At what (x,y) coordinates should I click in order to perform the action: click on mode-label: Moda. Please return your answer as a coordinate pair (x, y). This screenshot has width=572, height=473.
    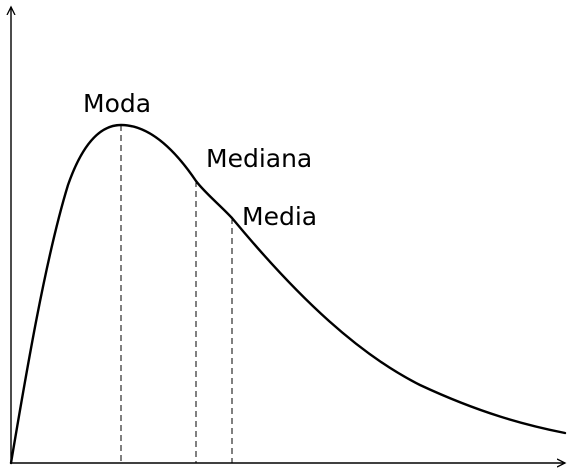
    Looking at the image, I should click on (117, 103).